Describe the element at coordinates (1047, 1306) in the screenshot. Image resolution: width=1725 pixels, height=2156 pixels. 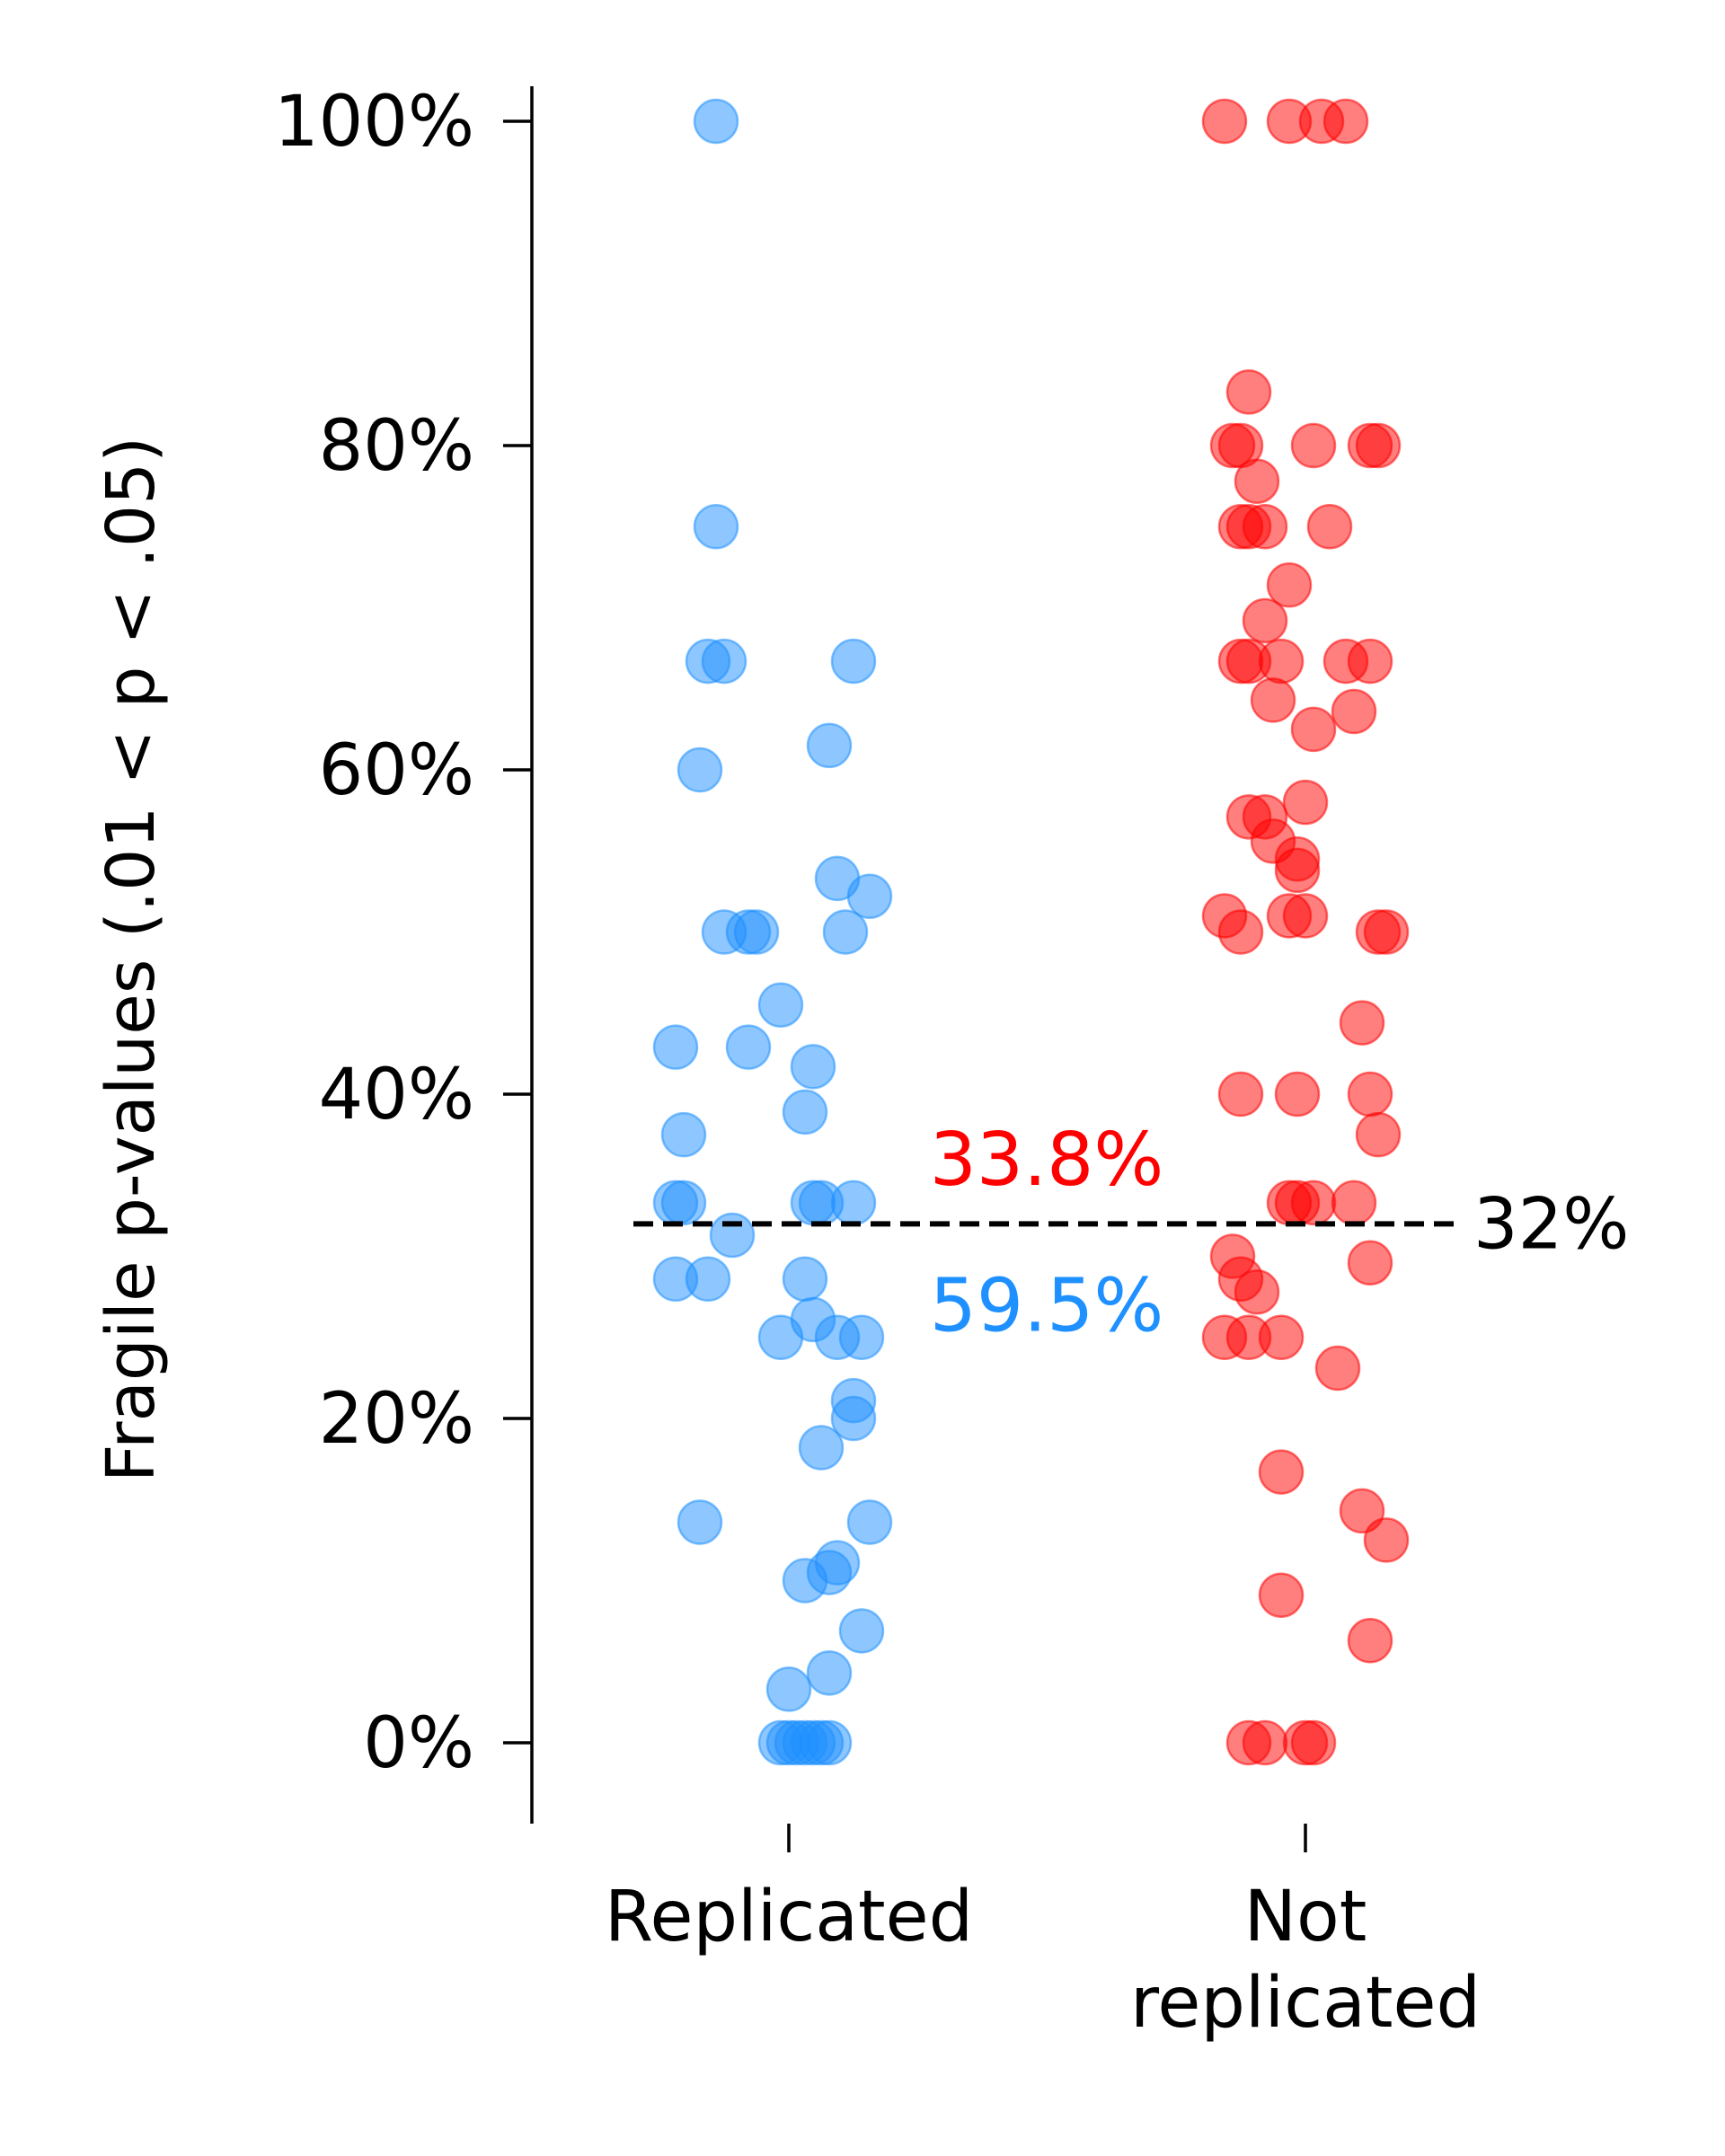
I see `percentage-annotation: 59.5%` at that location.